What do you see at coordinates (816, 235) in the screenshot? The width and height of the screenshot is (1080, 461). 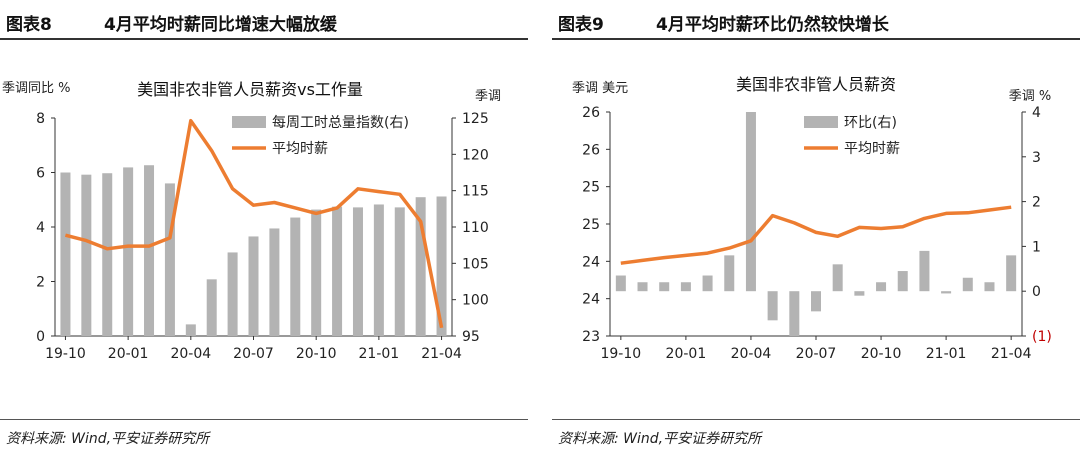 I see `series-line` at bounding box center [816, 235].